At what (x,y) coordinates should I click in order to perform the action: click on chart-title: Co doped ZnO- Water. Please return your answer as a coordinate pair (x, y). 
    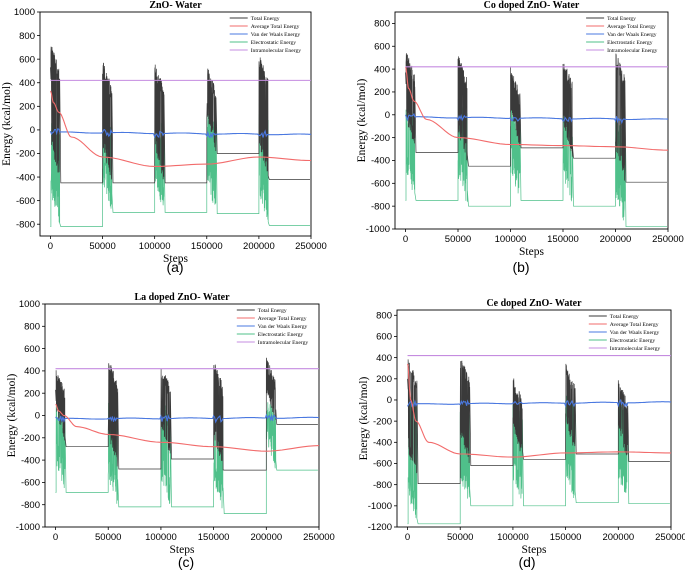
    Looking at the image, I should click on (532, 5).